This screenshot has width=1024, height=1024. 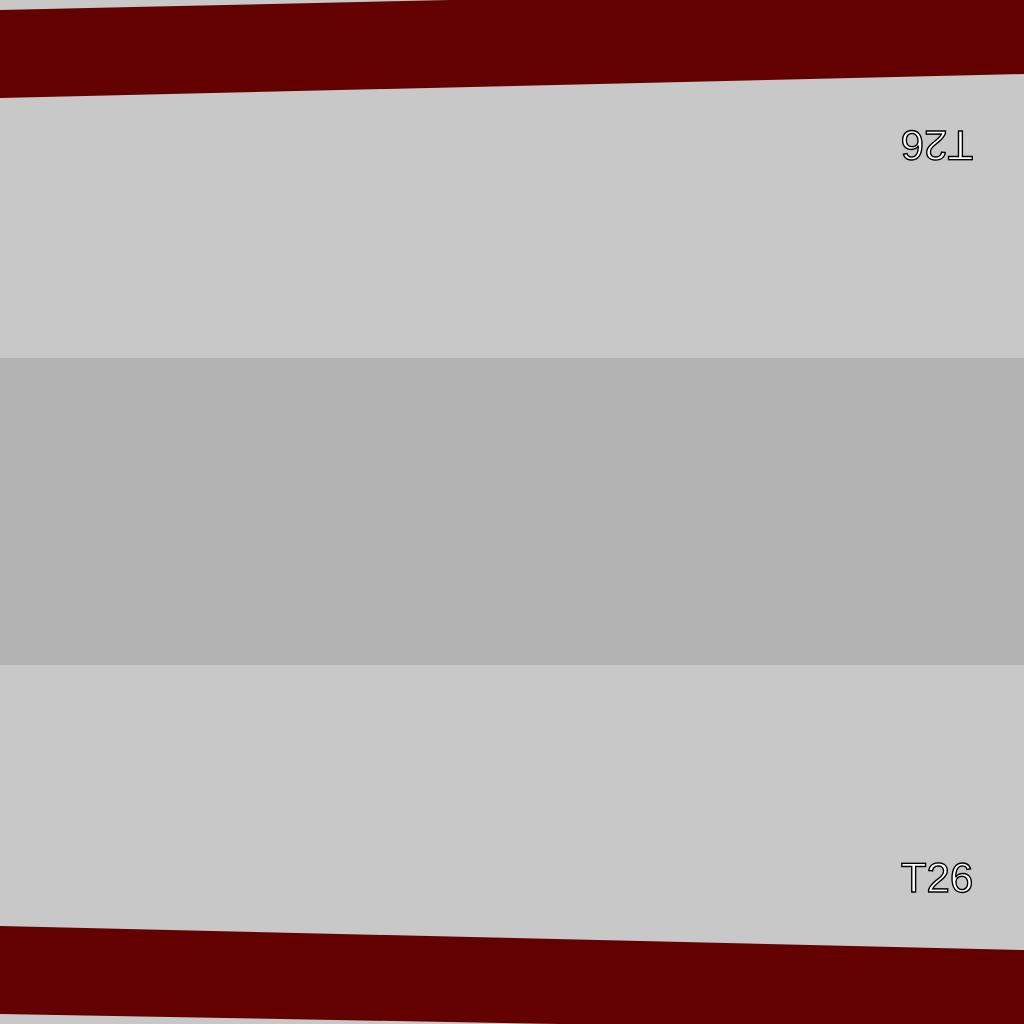 I want to click on bottom-boundary-band, so click(x=512, y=975).